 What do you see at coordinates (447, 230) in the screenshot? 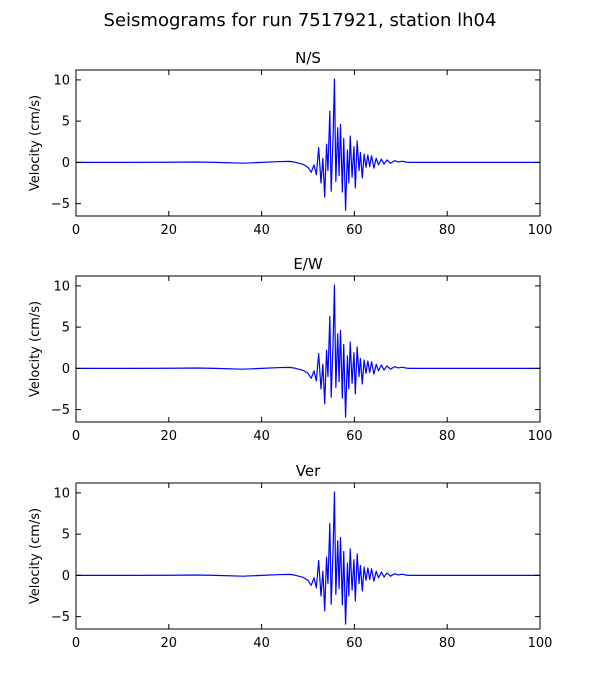
I see `x-tick-label-ns: 80` at bounding box center [447, 230].